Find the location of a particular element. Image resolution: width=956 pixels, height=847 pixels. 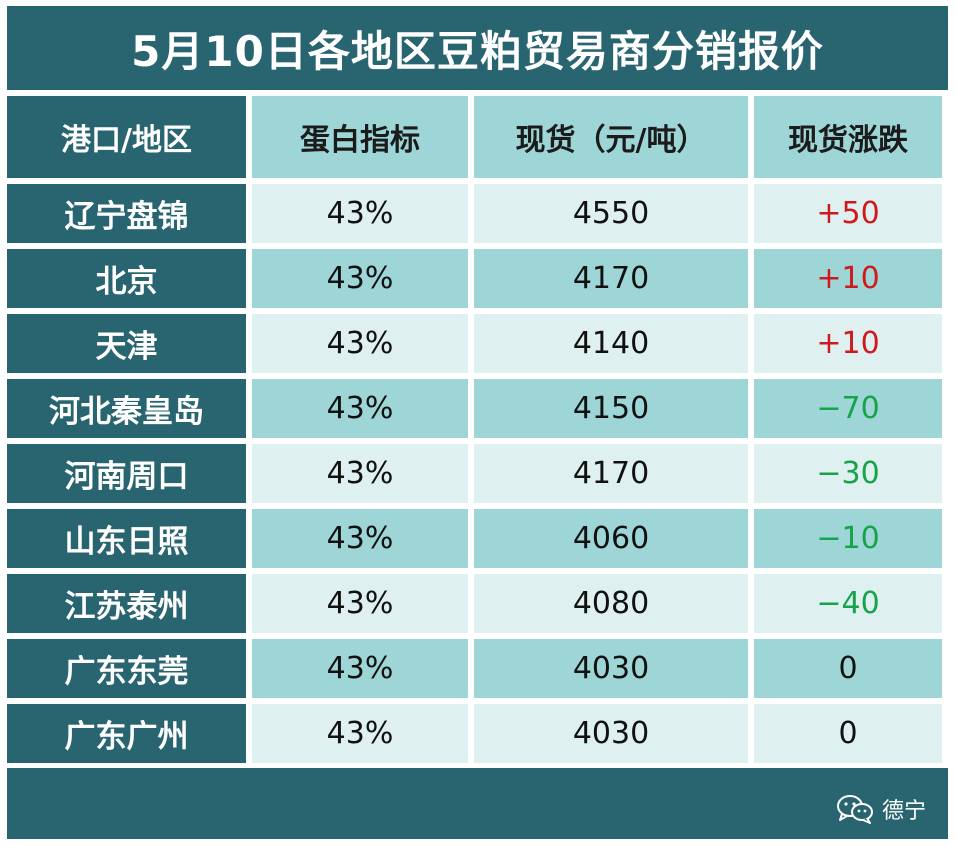

region-cell: 江苏泰州 is located at coordinates (126, 603).